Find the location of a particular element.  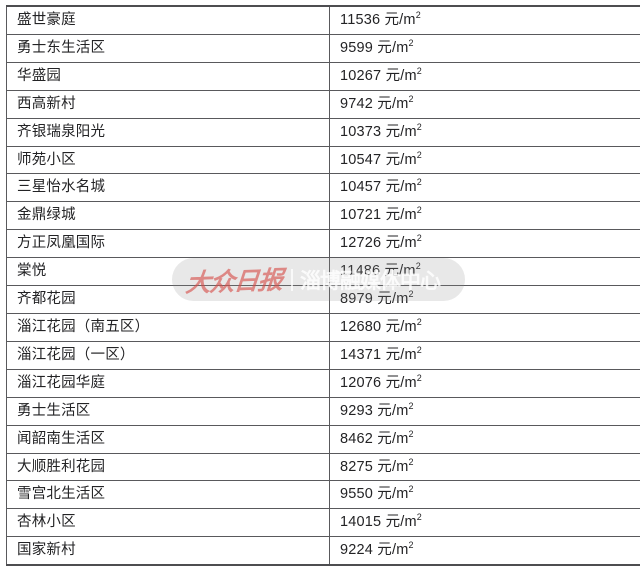

community-name-cell: 淄江花园（南五区） is located at coordinates (168, 327).